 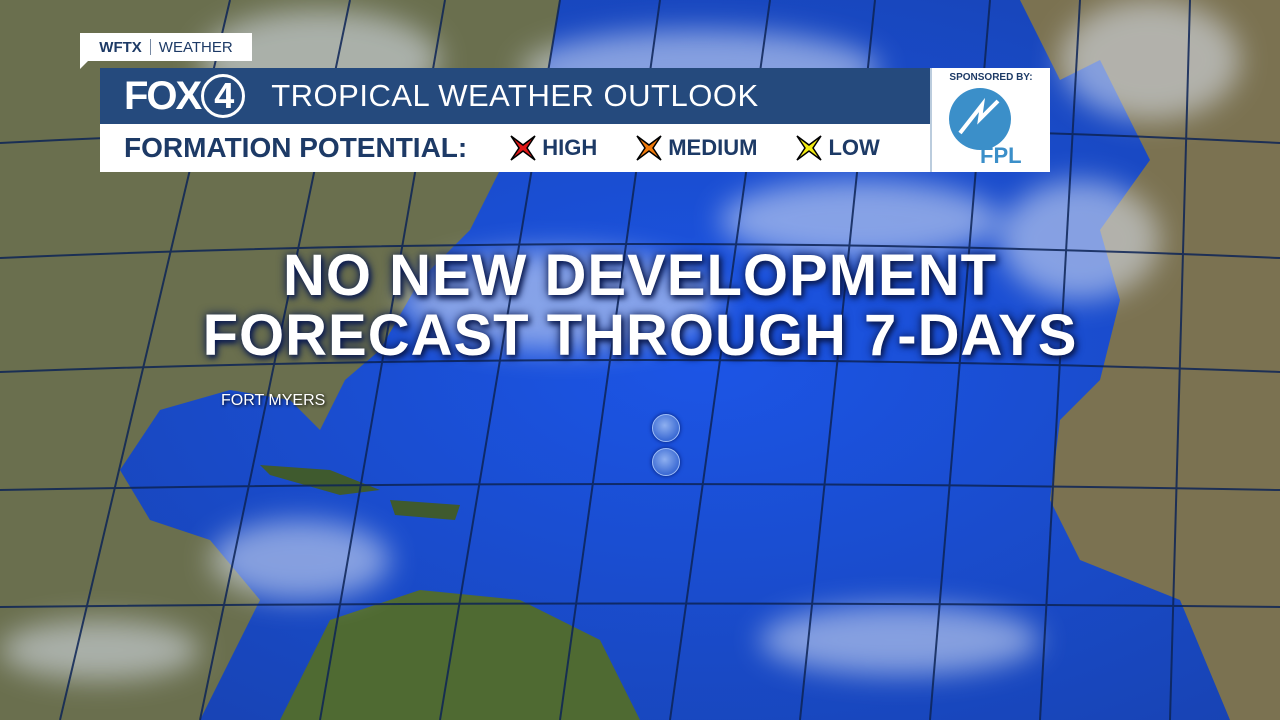 I want to click on bug-tail, so click(x=84, y=65).